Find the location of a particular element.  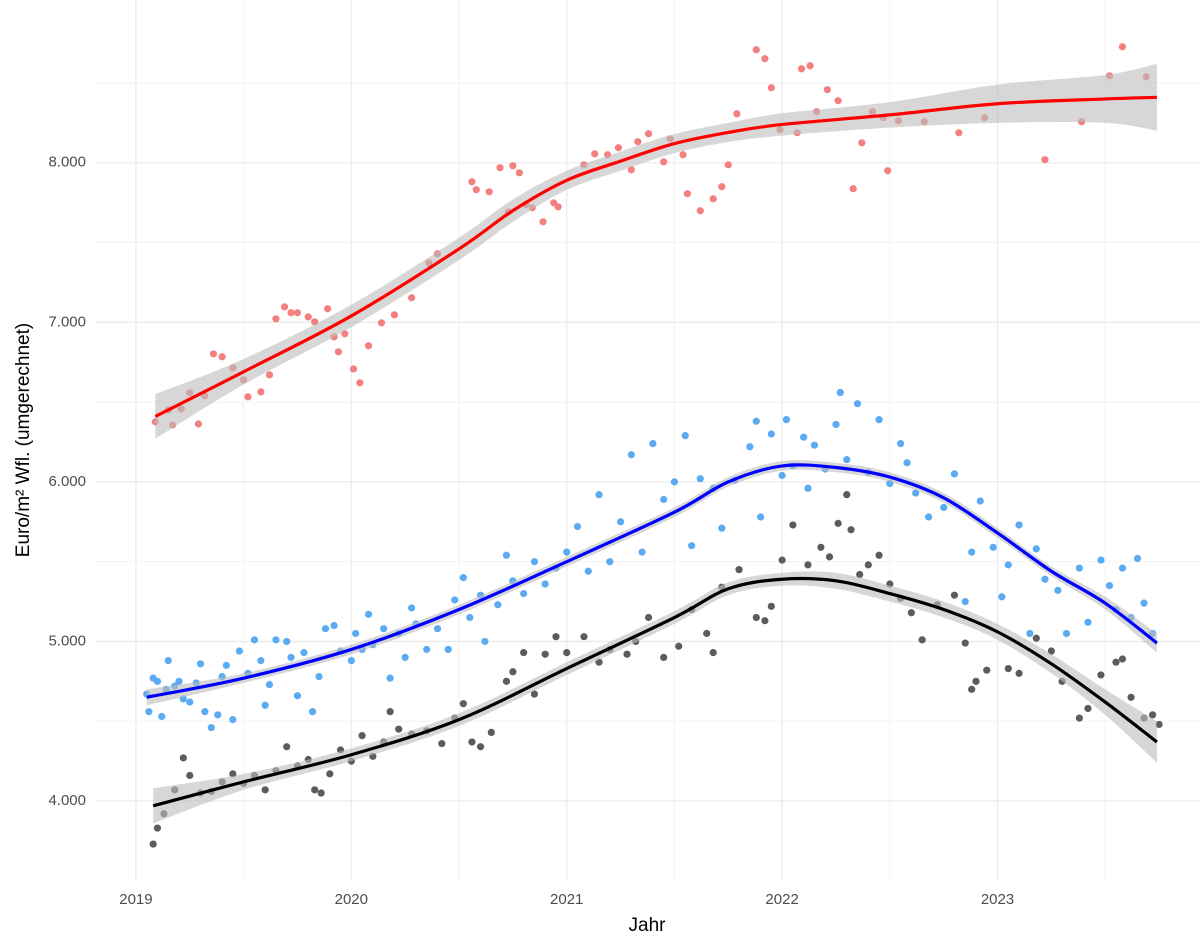

x-axis-title: Jahr is located at coordinates (648, 925).